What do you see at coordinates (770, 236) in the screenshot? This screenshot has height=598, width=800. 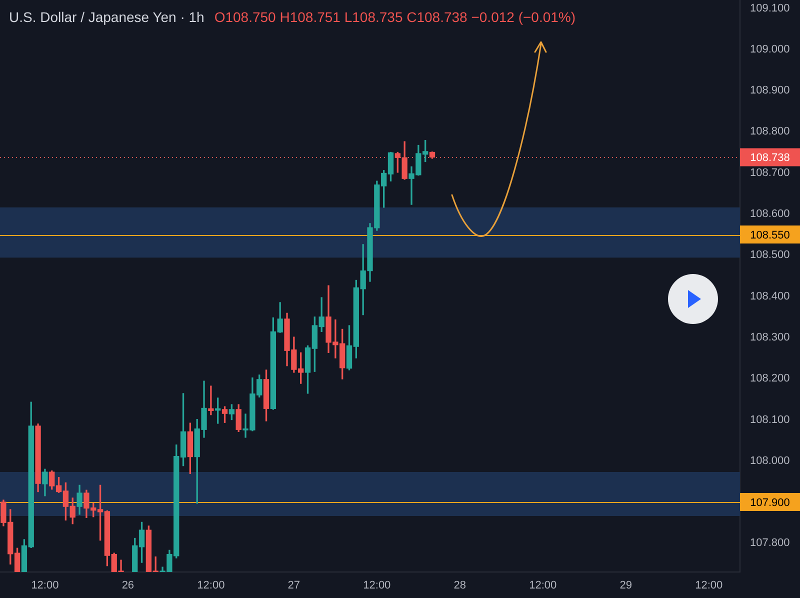 I see `ref-line-label: 108.550` at bounding box center [770, 236].